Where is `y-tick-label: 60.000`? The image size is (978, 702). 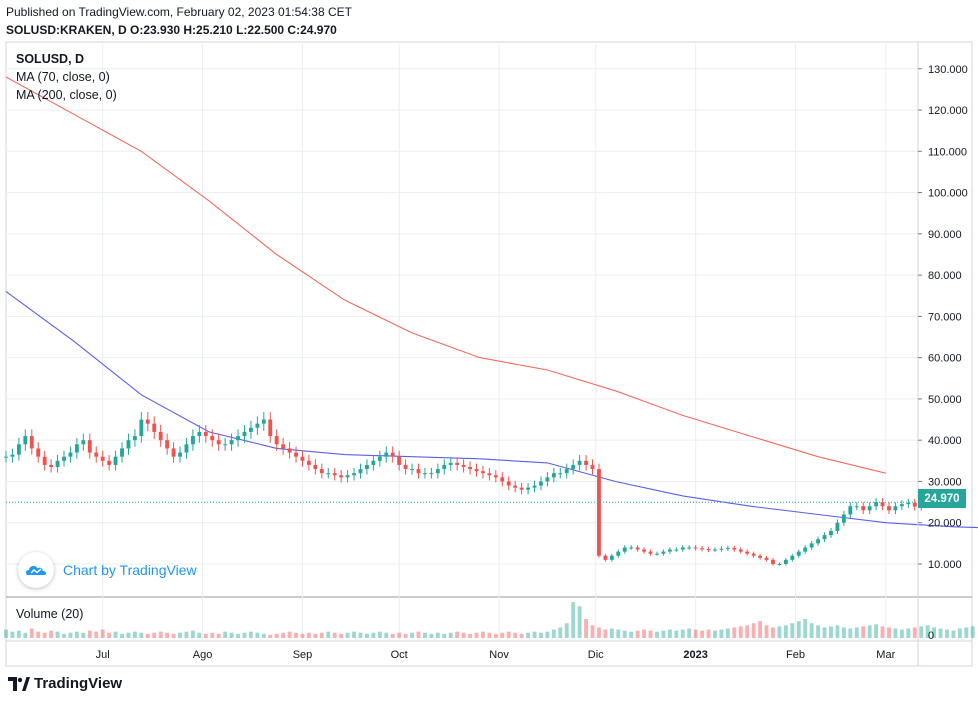
y-tick-label: 60.000 is located at coordinates (945, 359).